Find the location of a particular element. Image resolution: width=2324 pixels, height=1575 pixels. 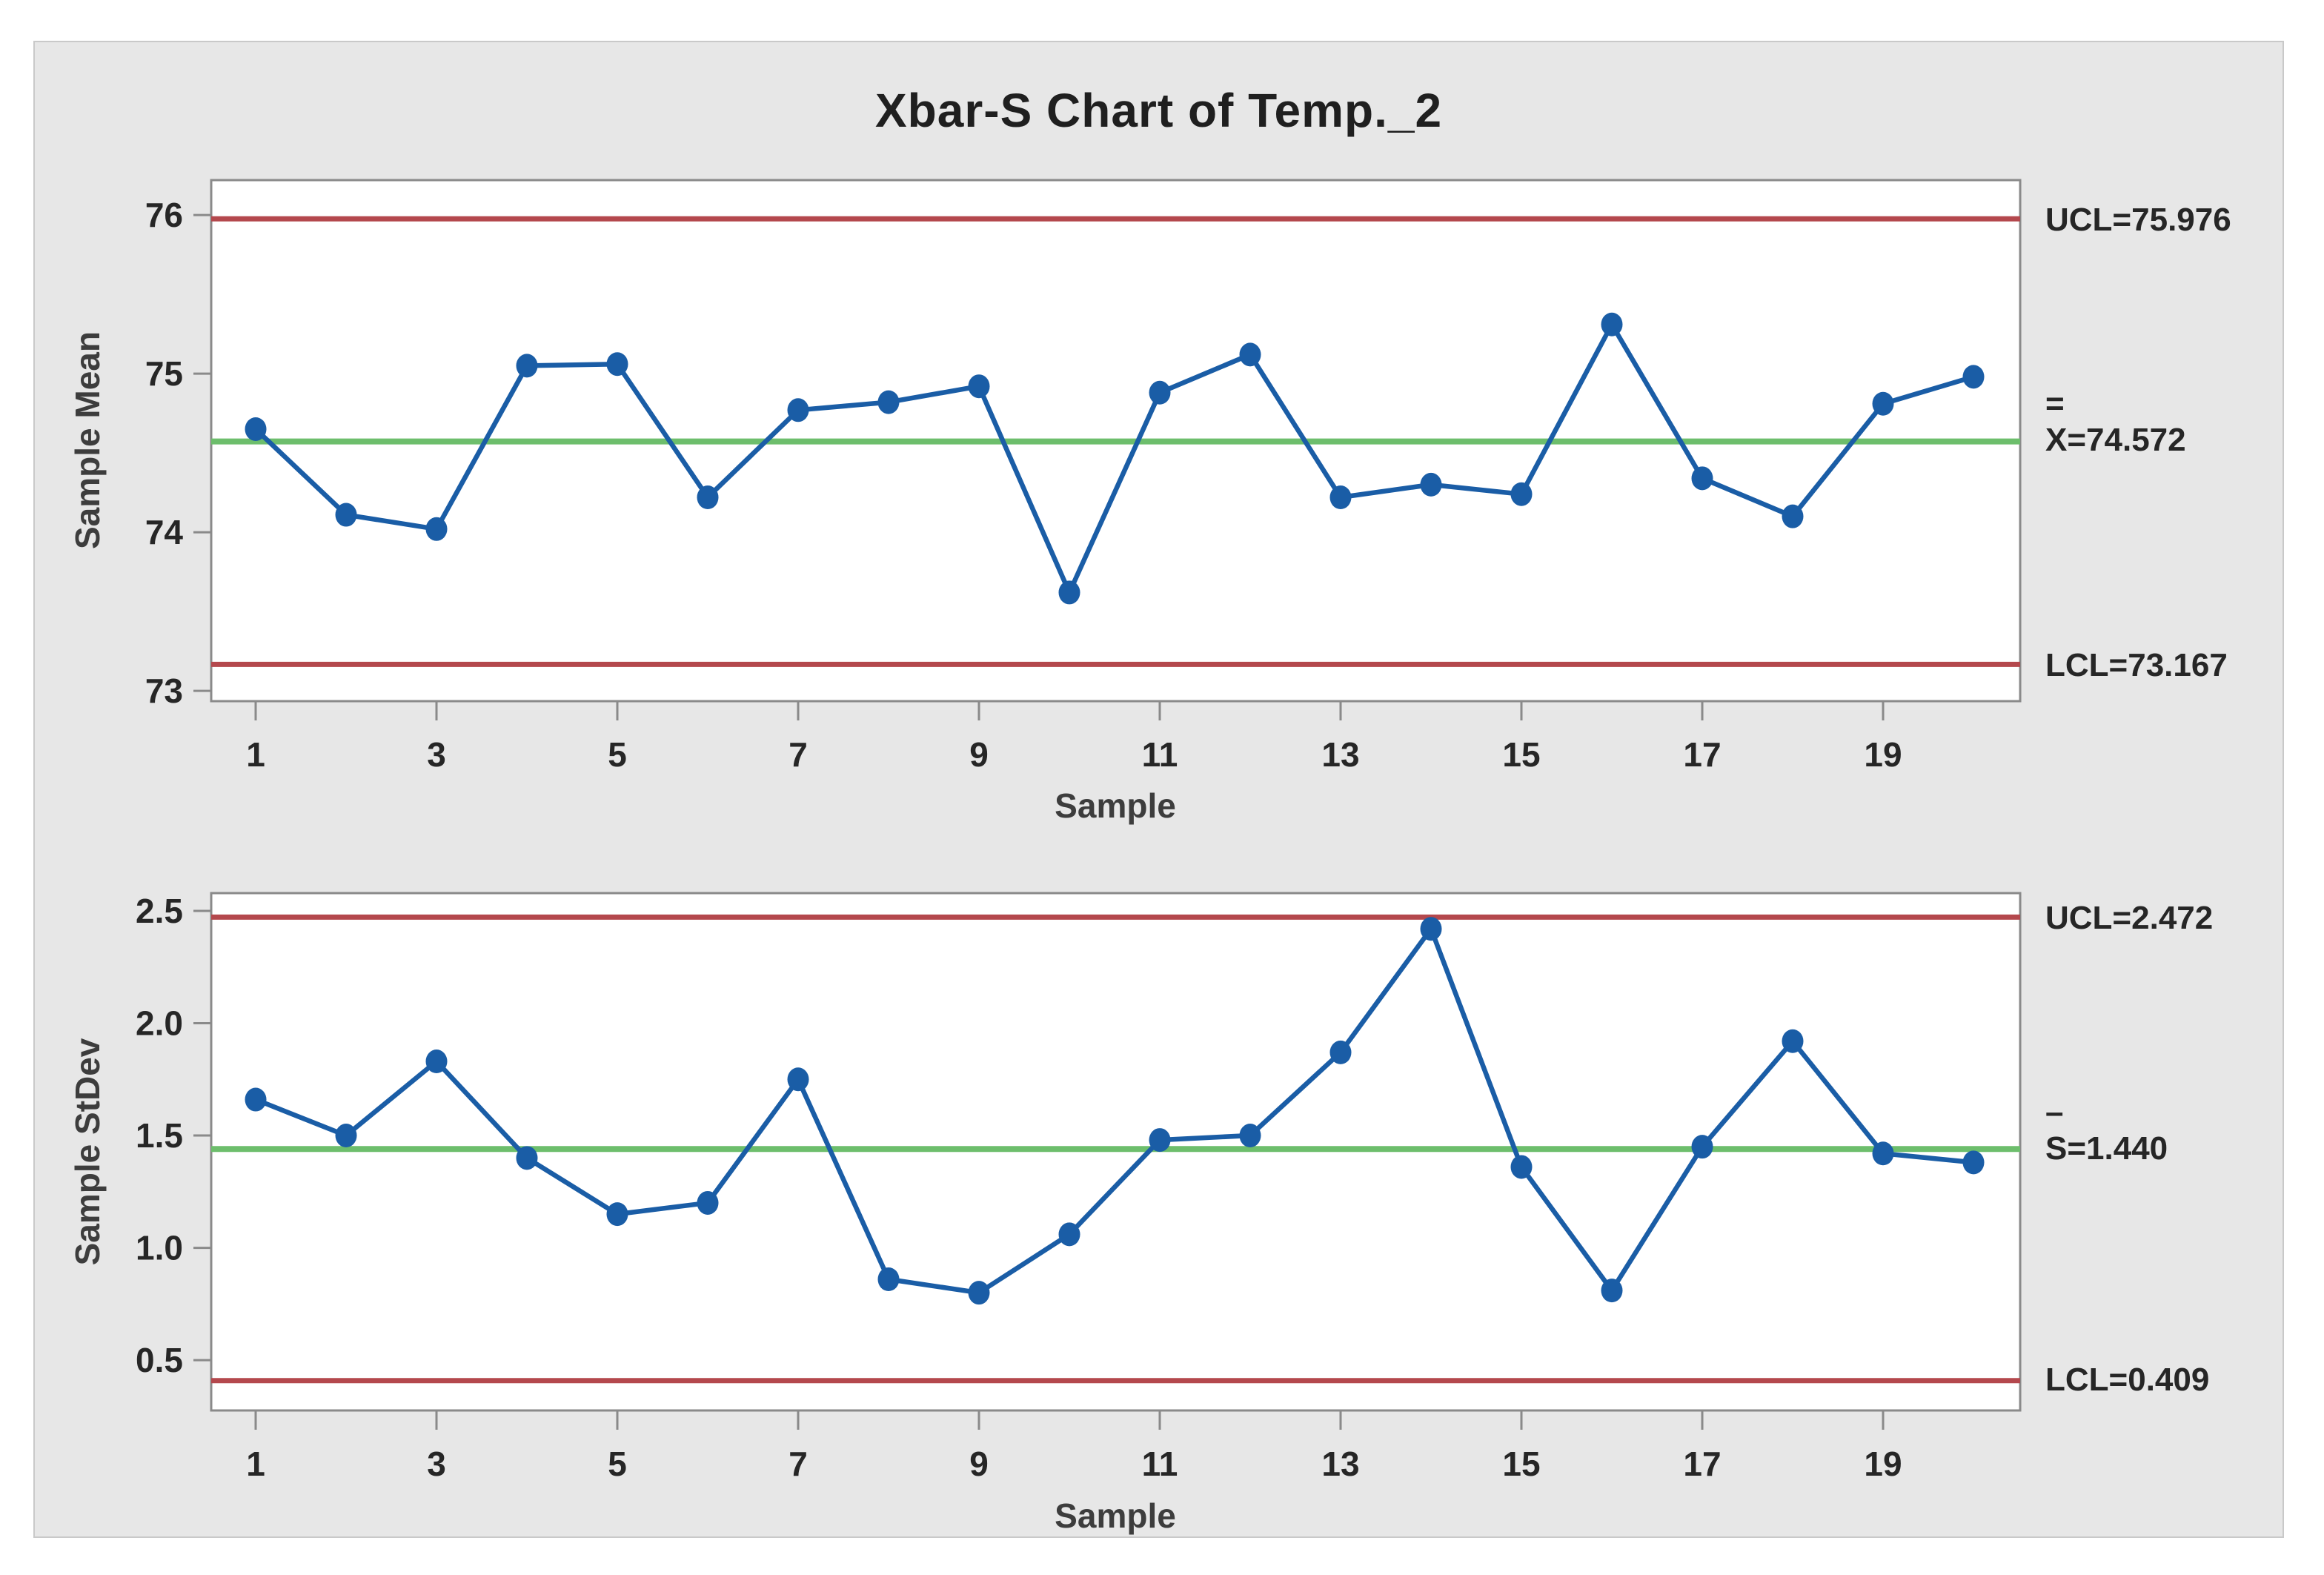

xbar-chart-x-tick-label: 17 is located at coordinates (1702, 755).